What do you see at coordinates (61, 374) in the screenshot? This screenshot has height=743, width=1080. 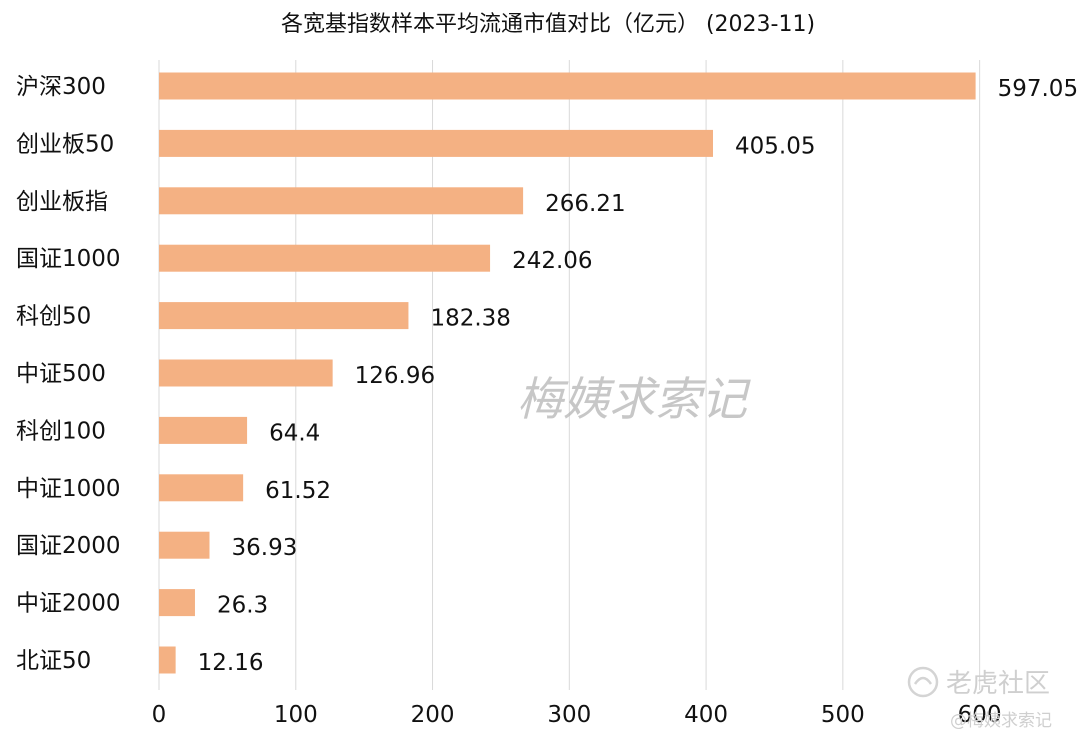 I see `category-label-5: 中证500` at bounding box center [61, 374].